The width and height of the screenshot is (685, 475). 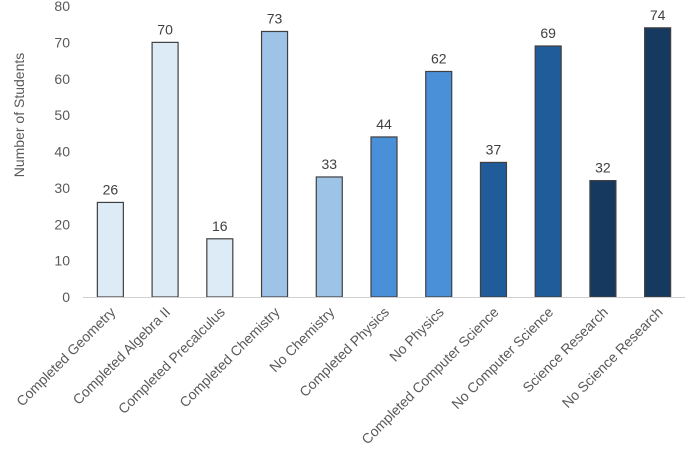 I want to click on y-tick-label: 50, so click(x=62, y=115).